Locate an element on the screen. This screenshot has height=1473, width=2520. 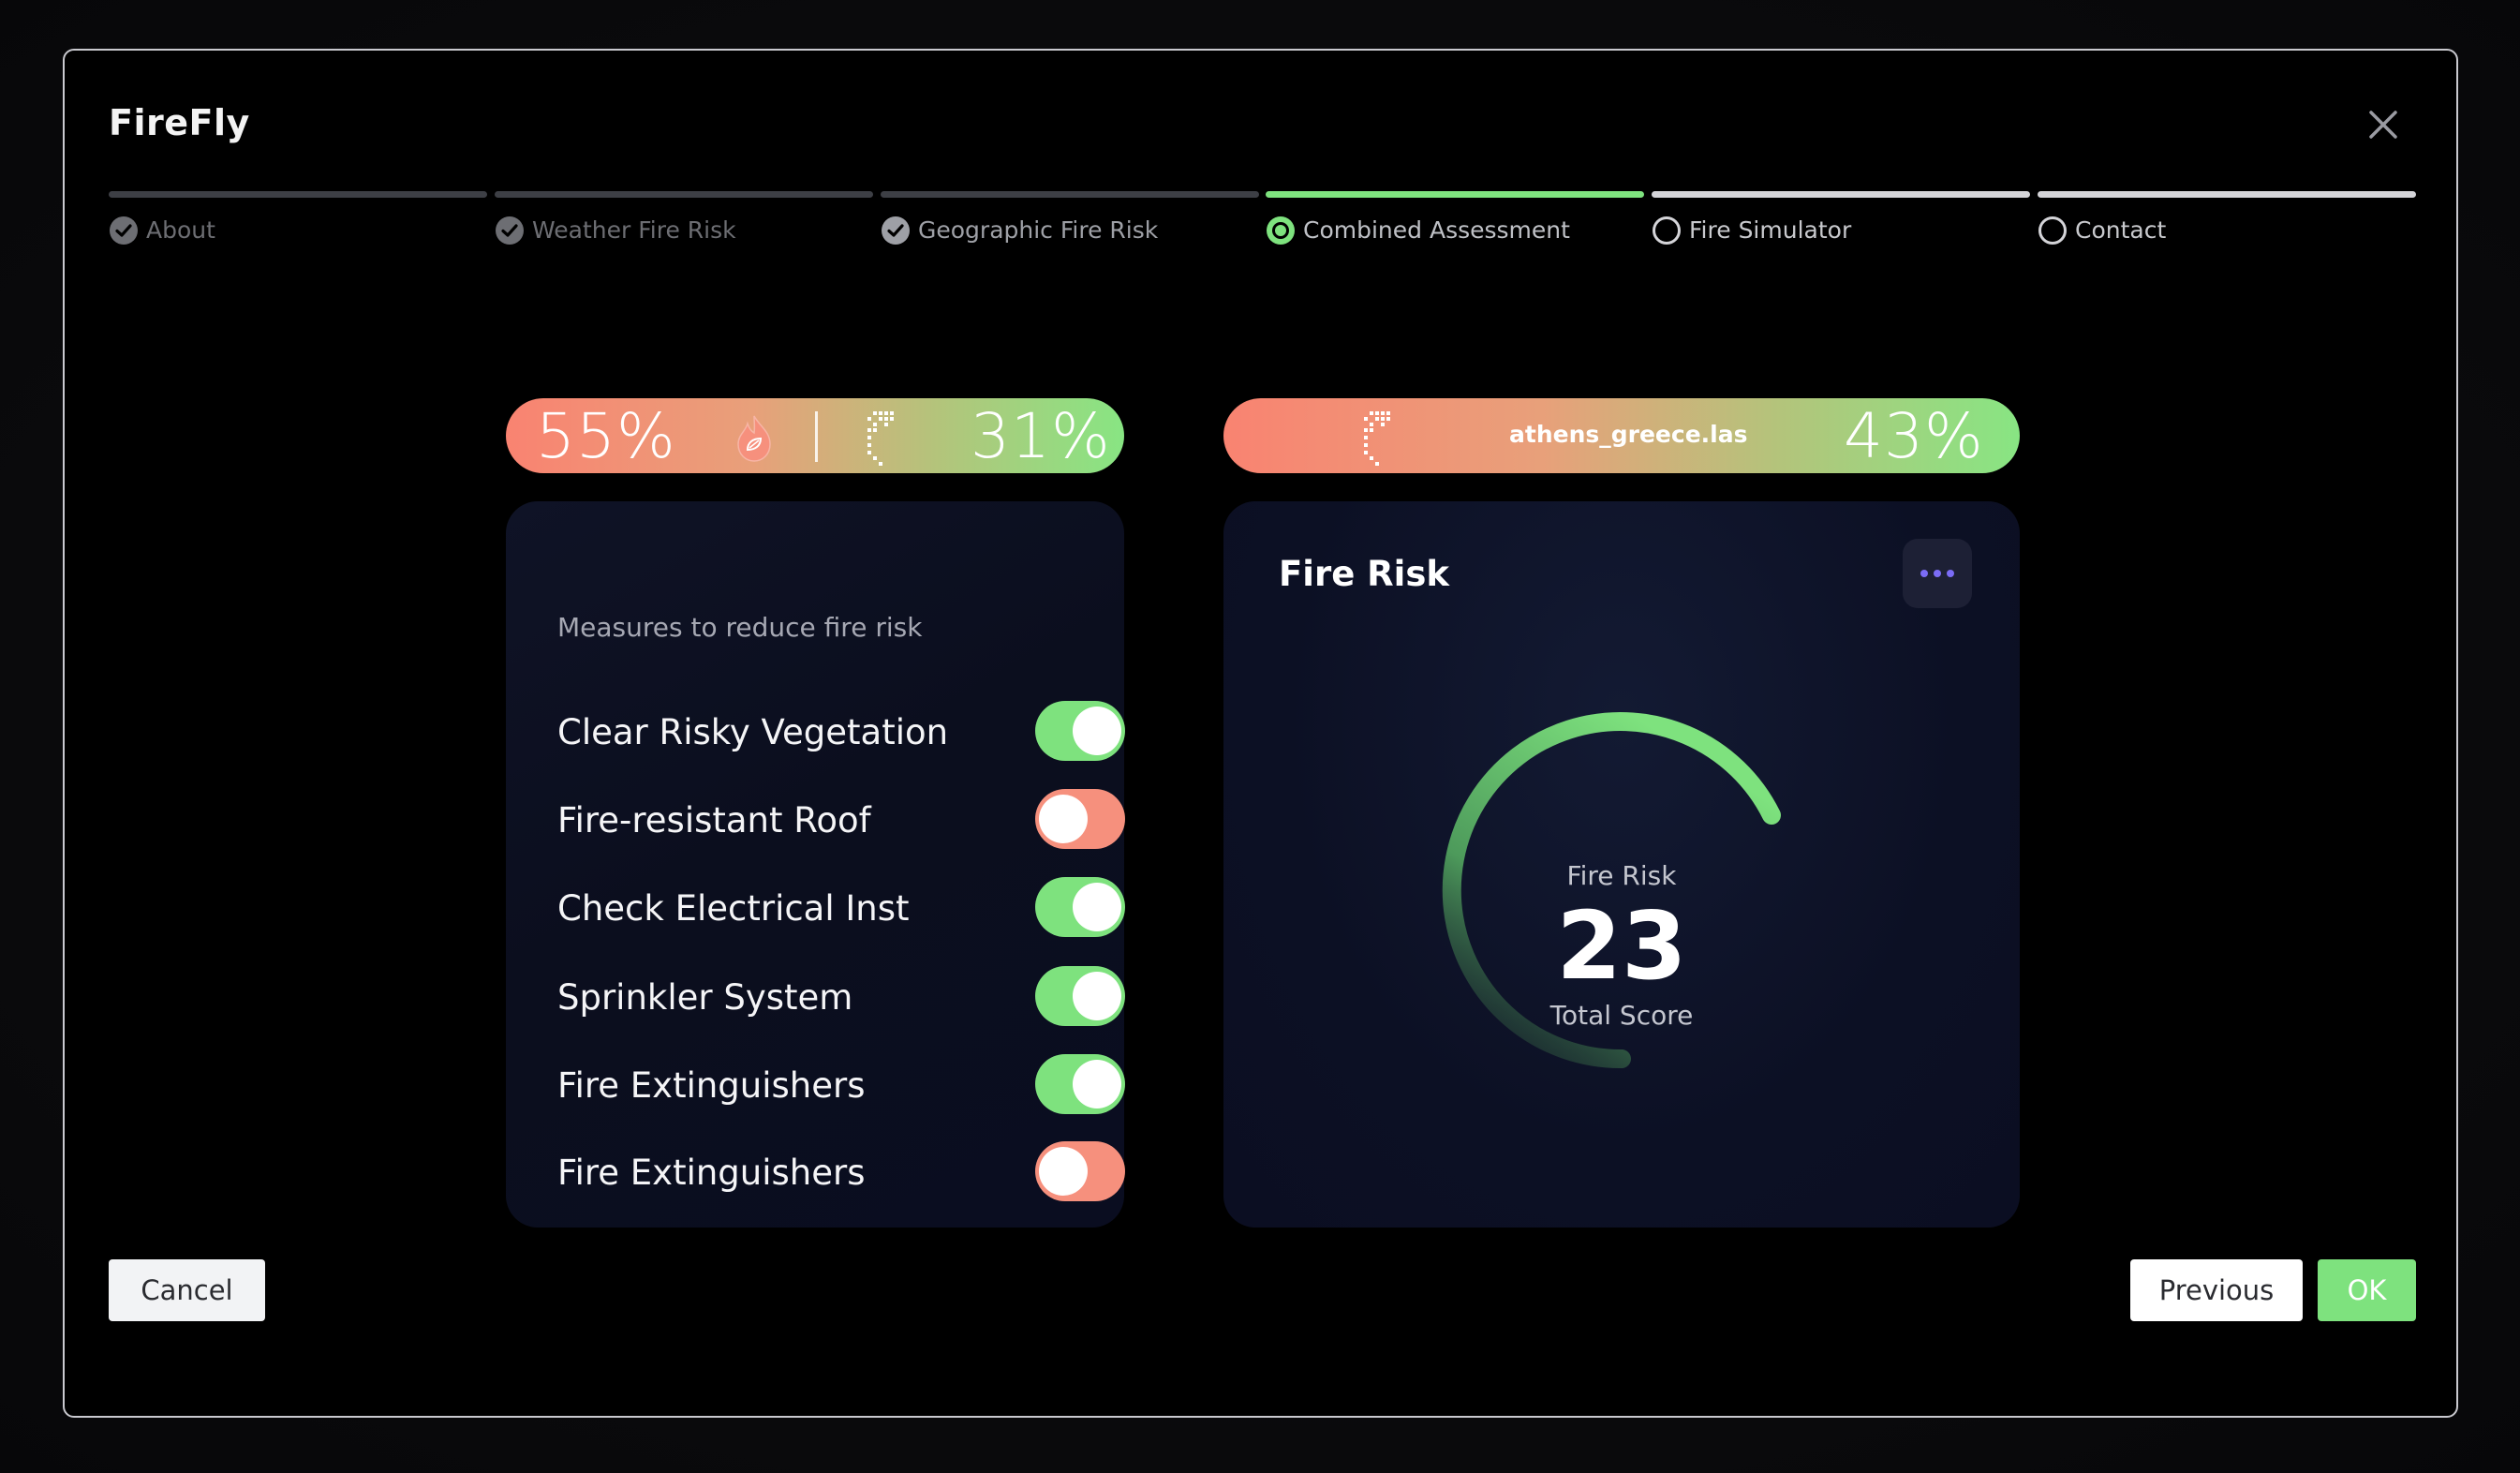
measure-label: Check Electrical Inst is located at coordinates (733, 909).